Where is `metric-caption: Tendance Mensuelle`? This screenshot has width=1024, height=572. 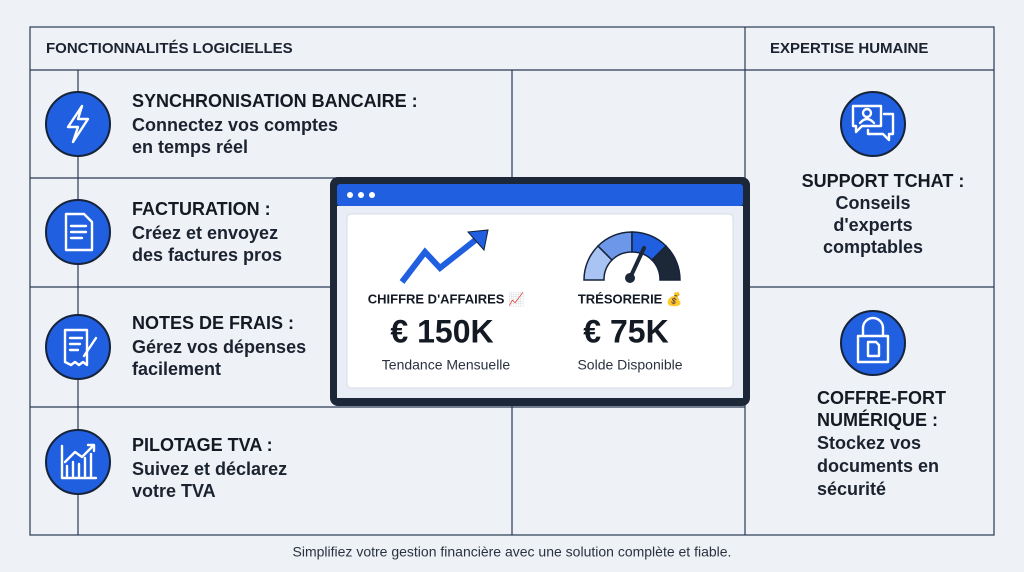 metric-caption: Tendance Mensuelle is located at coordinates (446, 365).